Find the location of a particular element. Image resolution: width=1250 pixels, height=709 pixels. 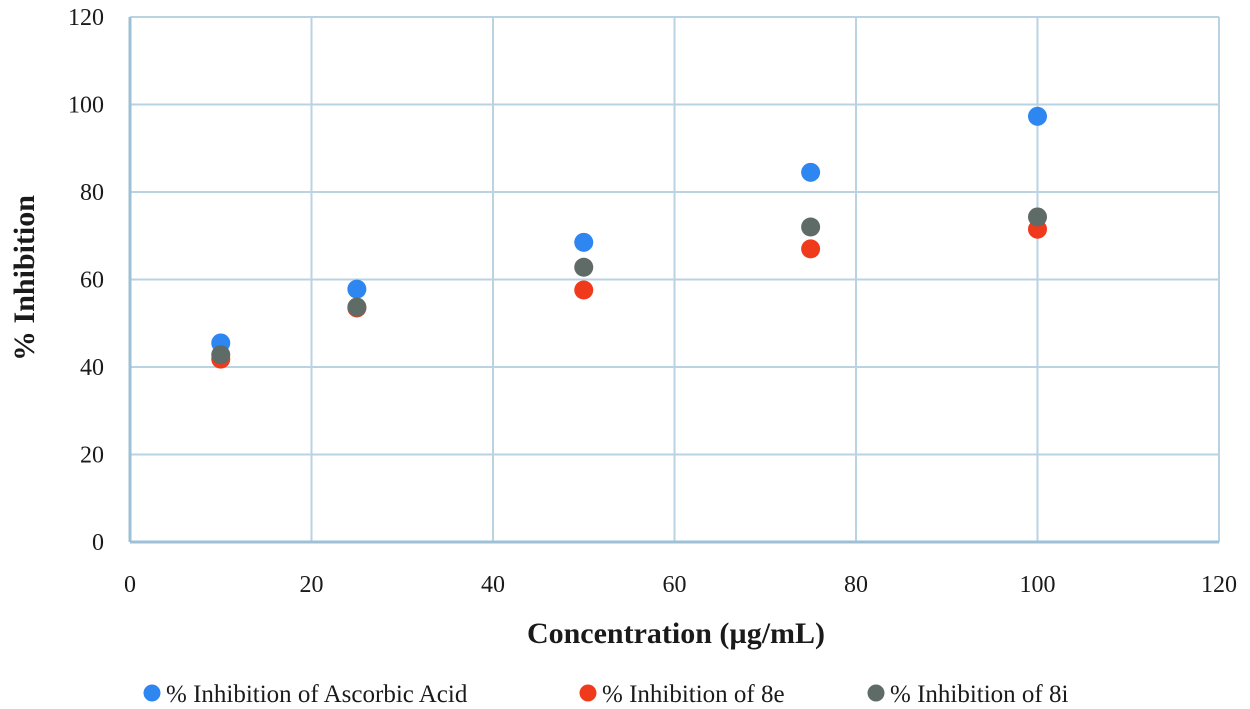

x-tick-label: 20 is located at coordinates (312, 585).